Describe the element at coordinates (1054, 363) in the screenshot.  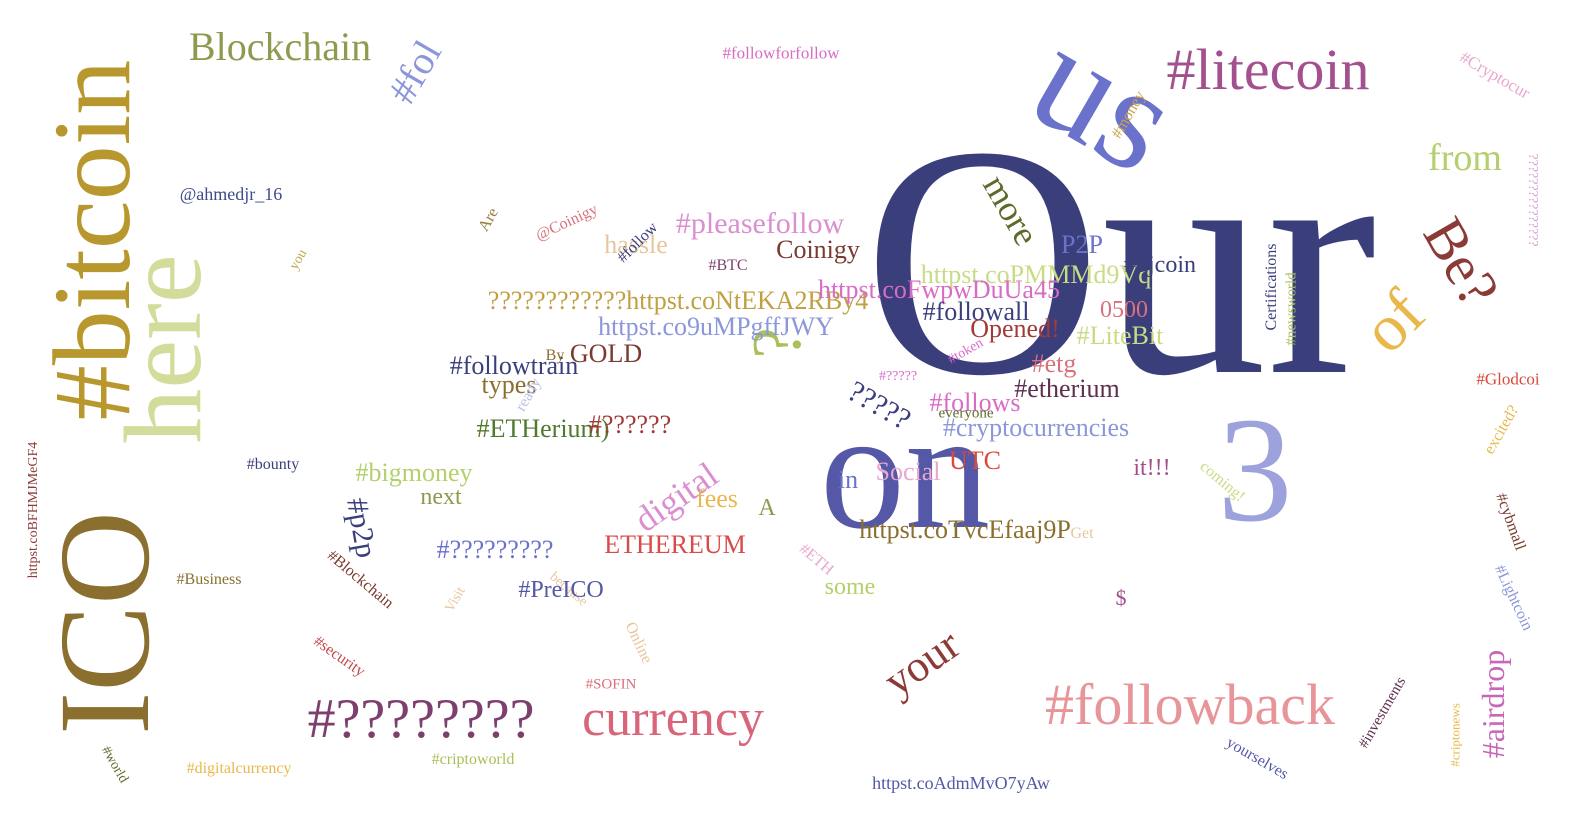
I see `cloud-word: #etg` at that location.